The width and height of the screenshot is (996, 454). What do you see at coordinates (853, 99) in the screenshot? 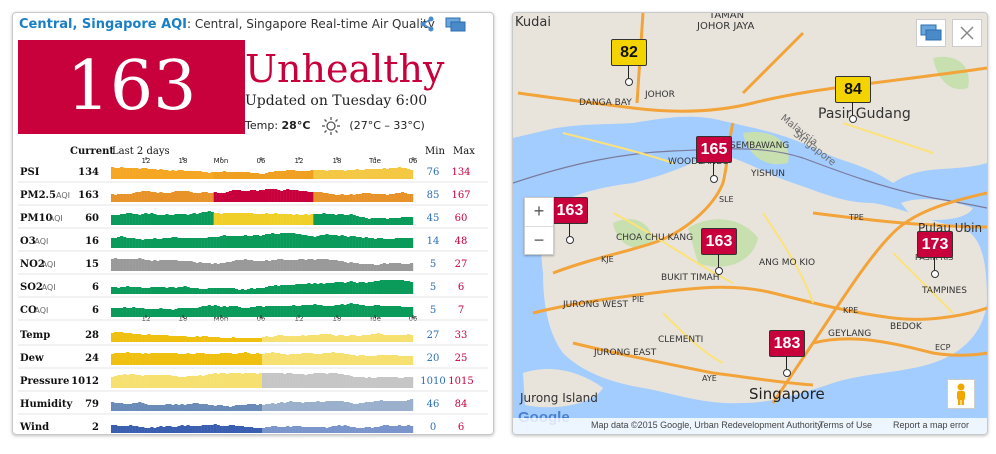
I see `map-marker: 84` at bounding box center [853, 99].